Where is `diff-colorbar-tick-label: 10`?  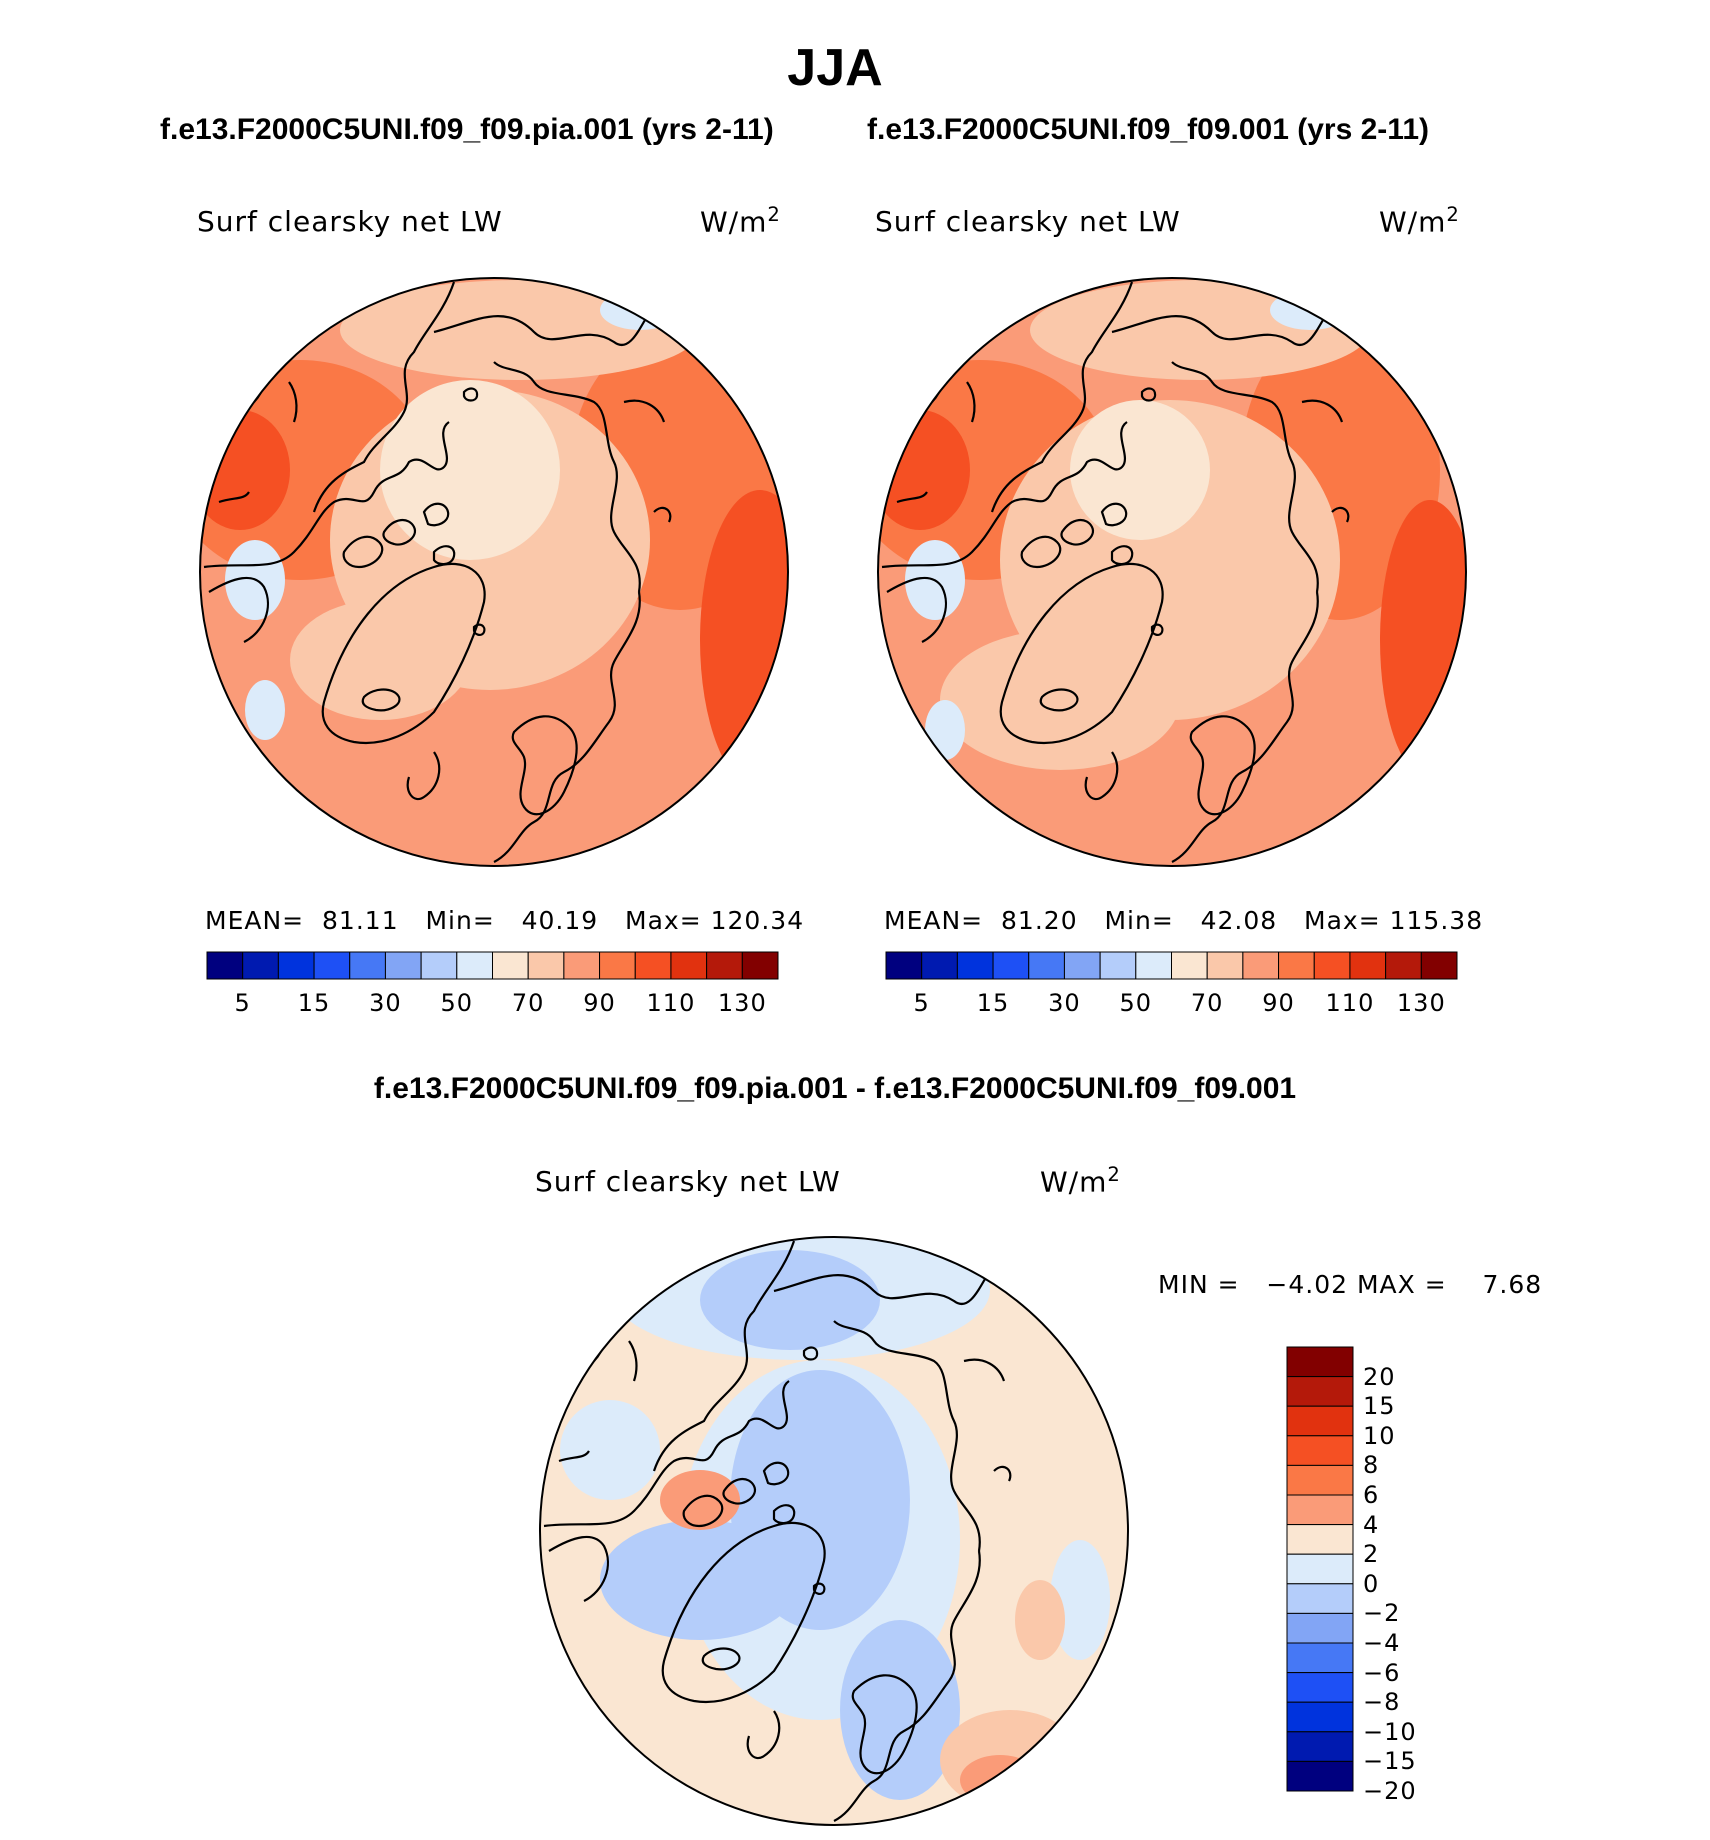 diff-colorbar-tick-label: 10 is located at coordinates (1379, 1435).